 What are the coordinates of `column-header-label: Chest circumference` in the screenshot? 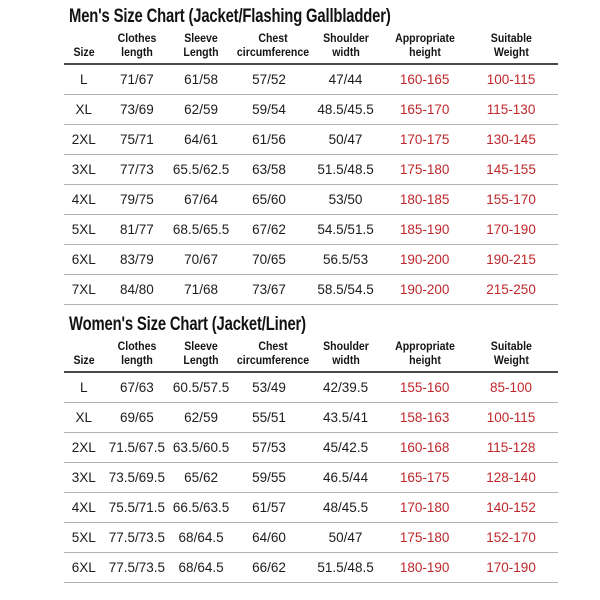 It's located at (273, 352).